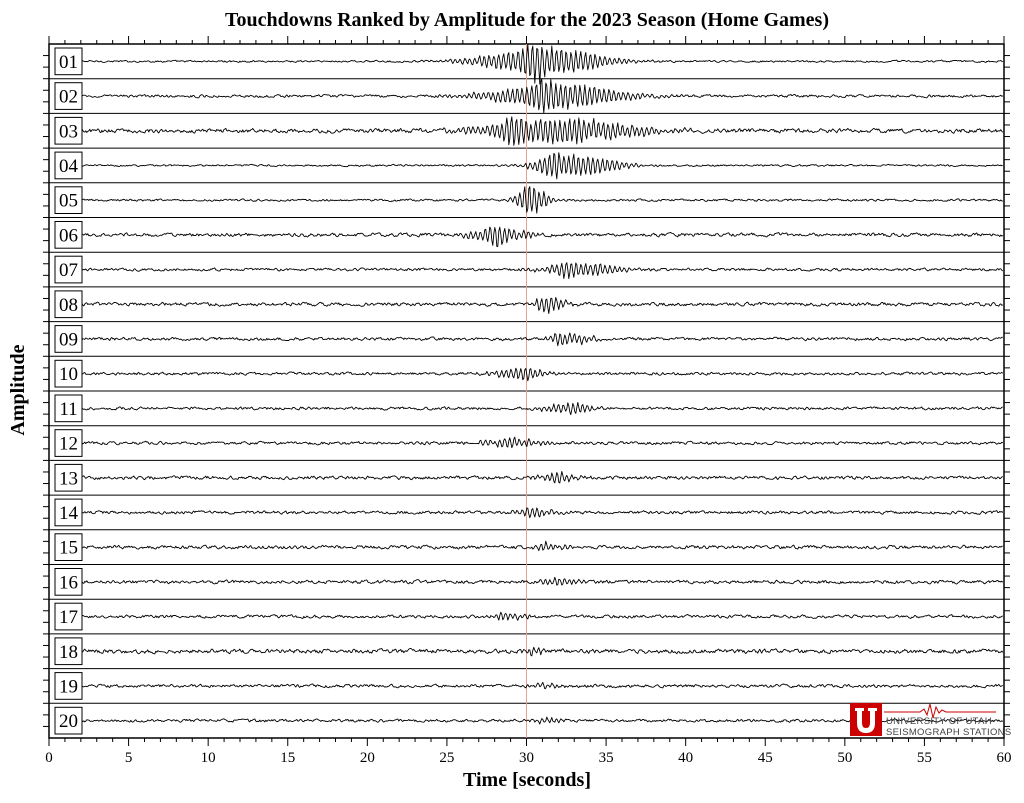  I want to click on x-tick-label: 10, so click(208, 758).